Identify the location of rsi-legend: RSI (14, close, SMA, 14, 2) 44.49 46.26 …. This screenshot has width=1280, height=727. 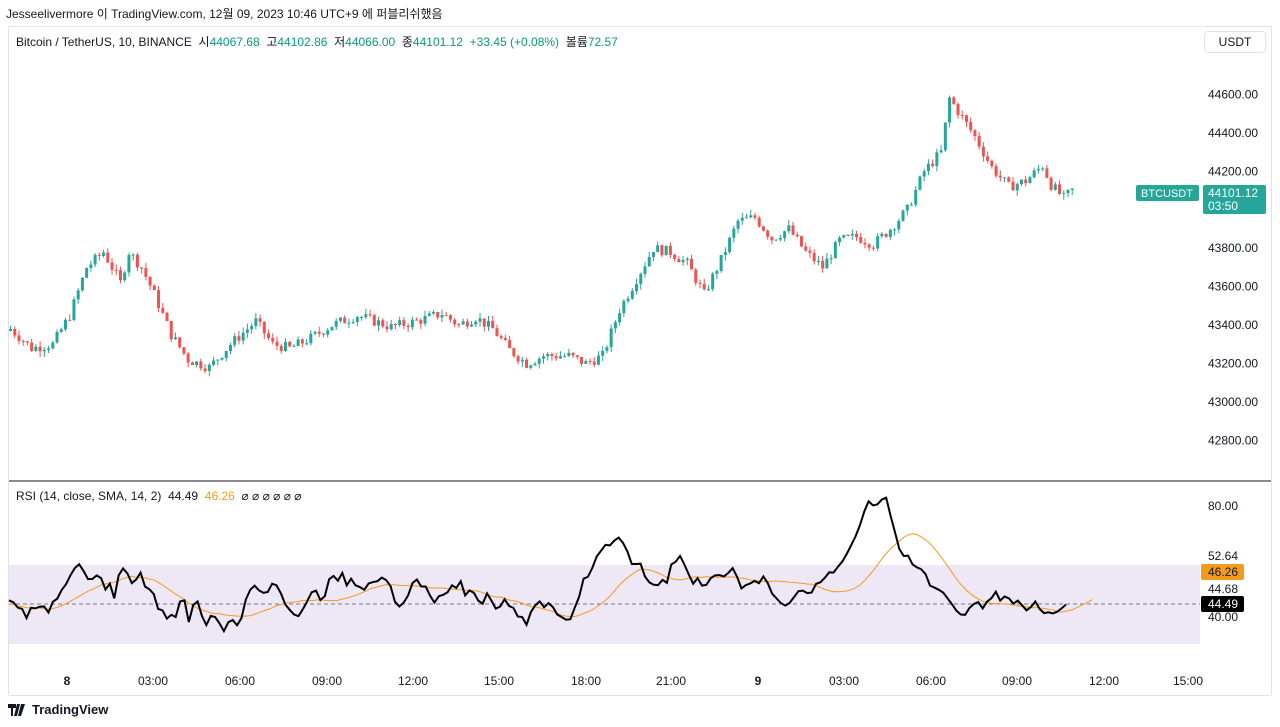
(159, 496).